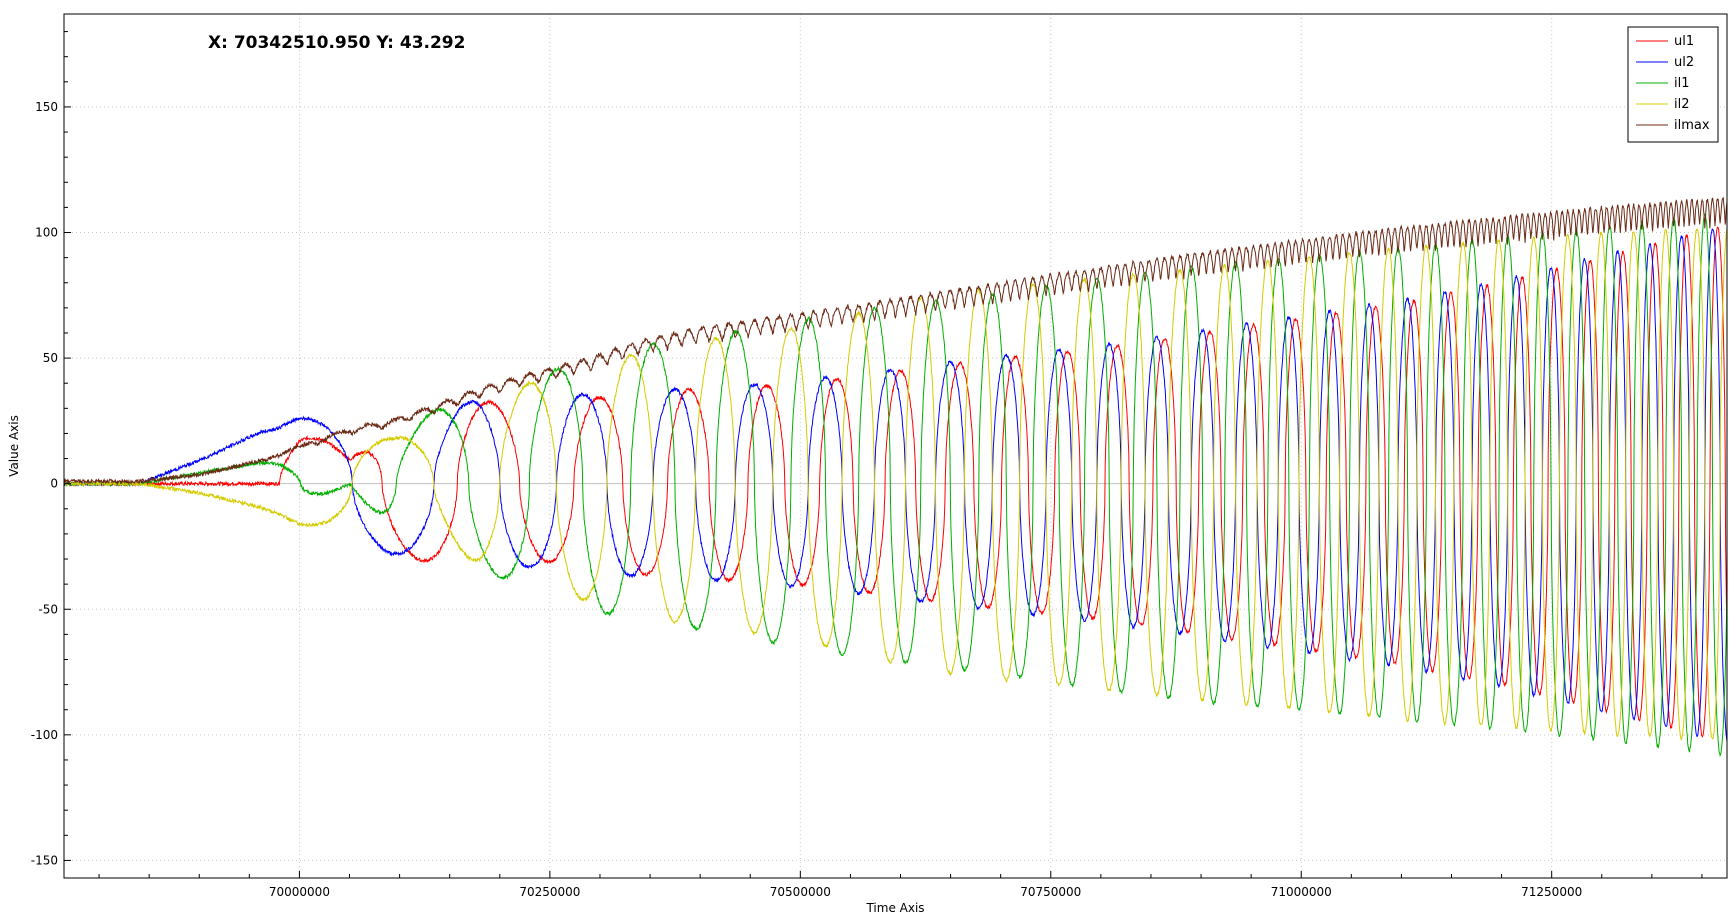 This screenshot has width=1736, height=922. What do you see at coordinates (46, 107) in the screenshot?
I see `y-tick-label: 150` at bounding box center [46, 107].